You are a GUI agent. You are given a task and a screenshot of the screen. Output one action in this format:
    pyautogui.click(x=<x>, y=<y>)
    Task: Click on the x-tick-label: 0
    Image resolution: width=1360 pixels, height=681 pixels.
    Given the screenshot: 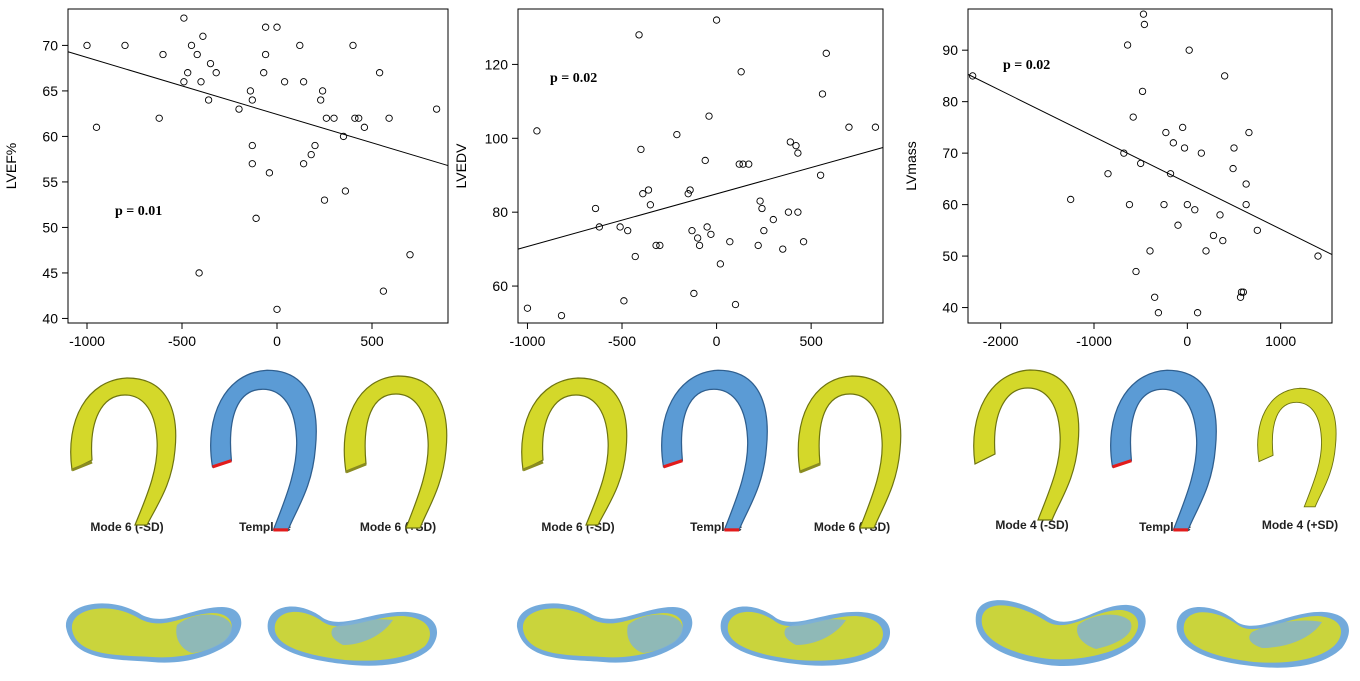 What is the action you would take?
    pyautogui.click(x=277, y=341)
    